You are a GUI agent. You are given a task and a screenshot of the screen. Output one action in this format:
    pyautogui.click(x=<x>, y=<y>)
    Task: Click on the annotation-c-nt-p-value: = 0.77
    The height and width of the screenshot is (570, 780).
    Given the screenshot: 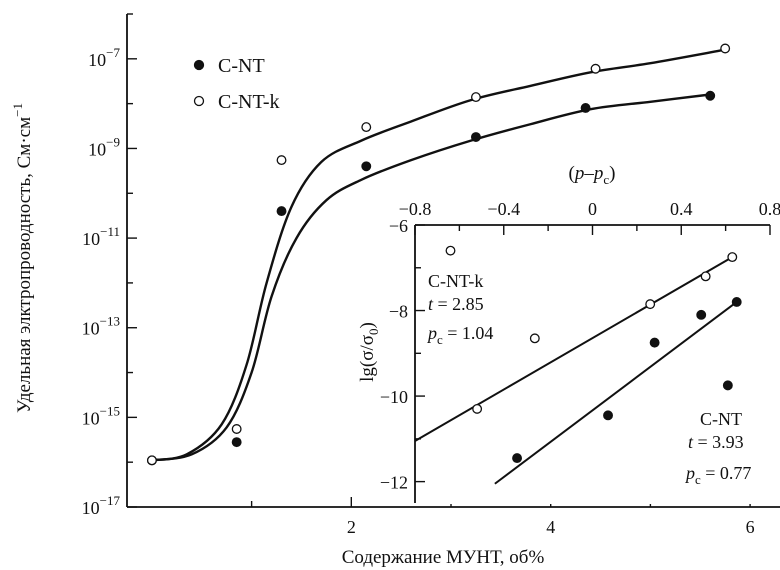 What is the action you would take?
    pyautogui.click(x=726, y=473)
    